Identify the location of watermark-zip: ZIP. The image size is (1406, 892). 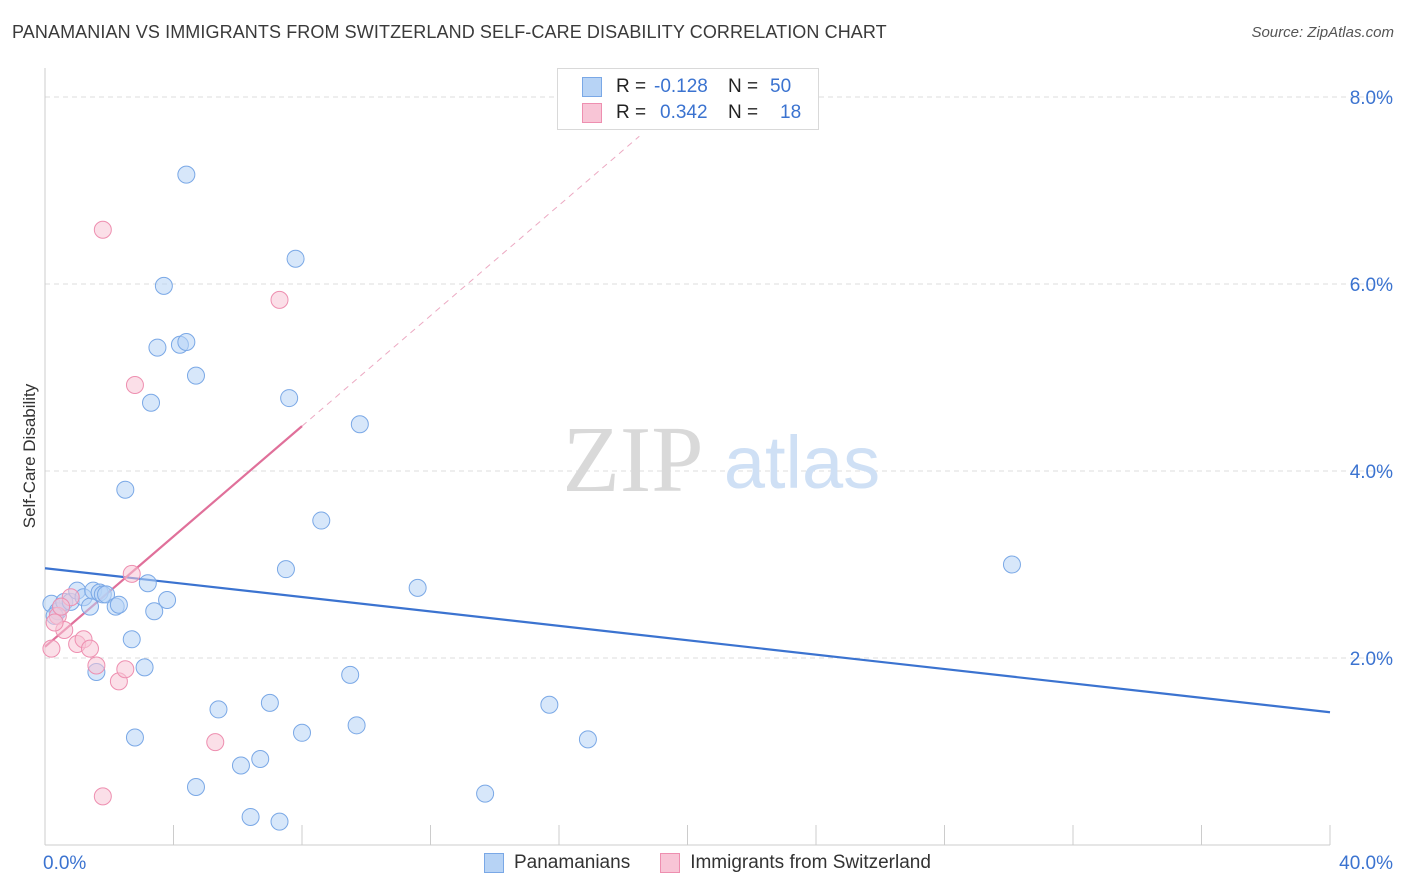
(633, 460).